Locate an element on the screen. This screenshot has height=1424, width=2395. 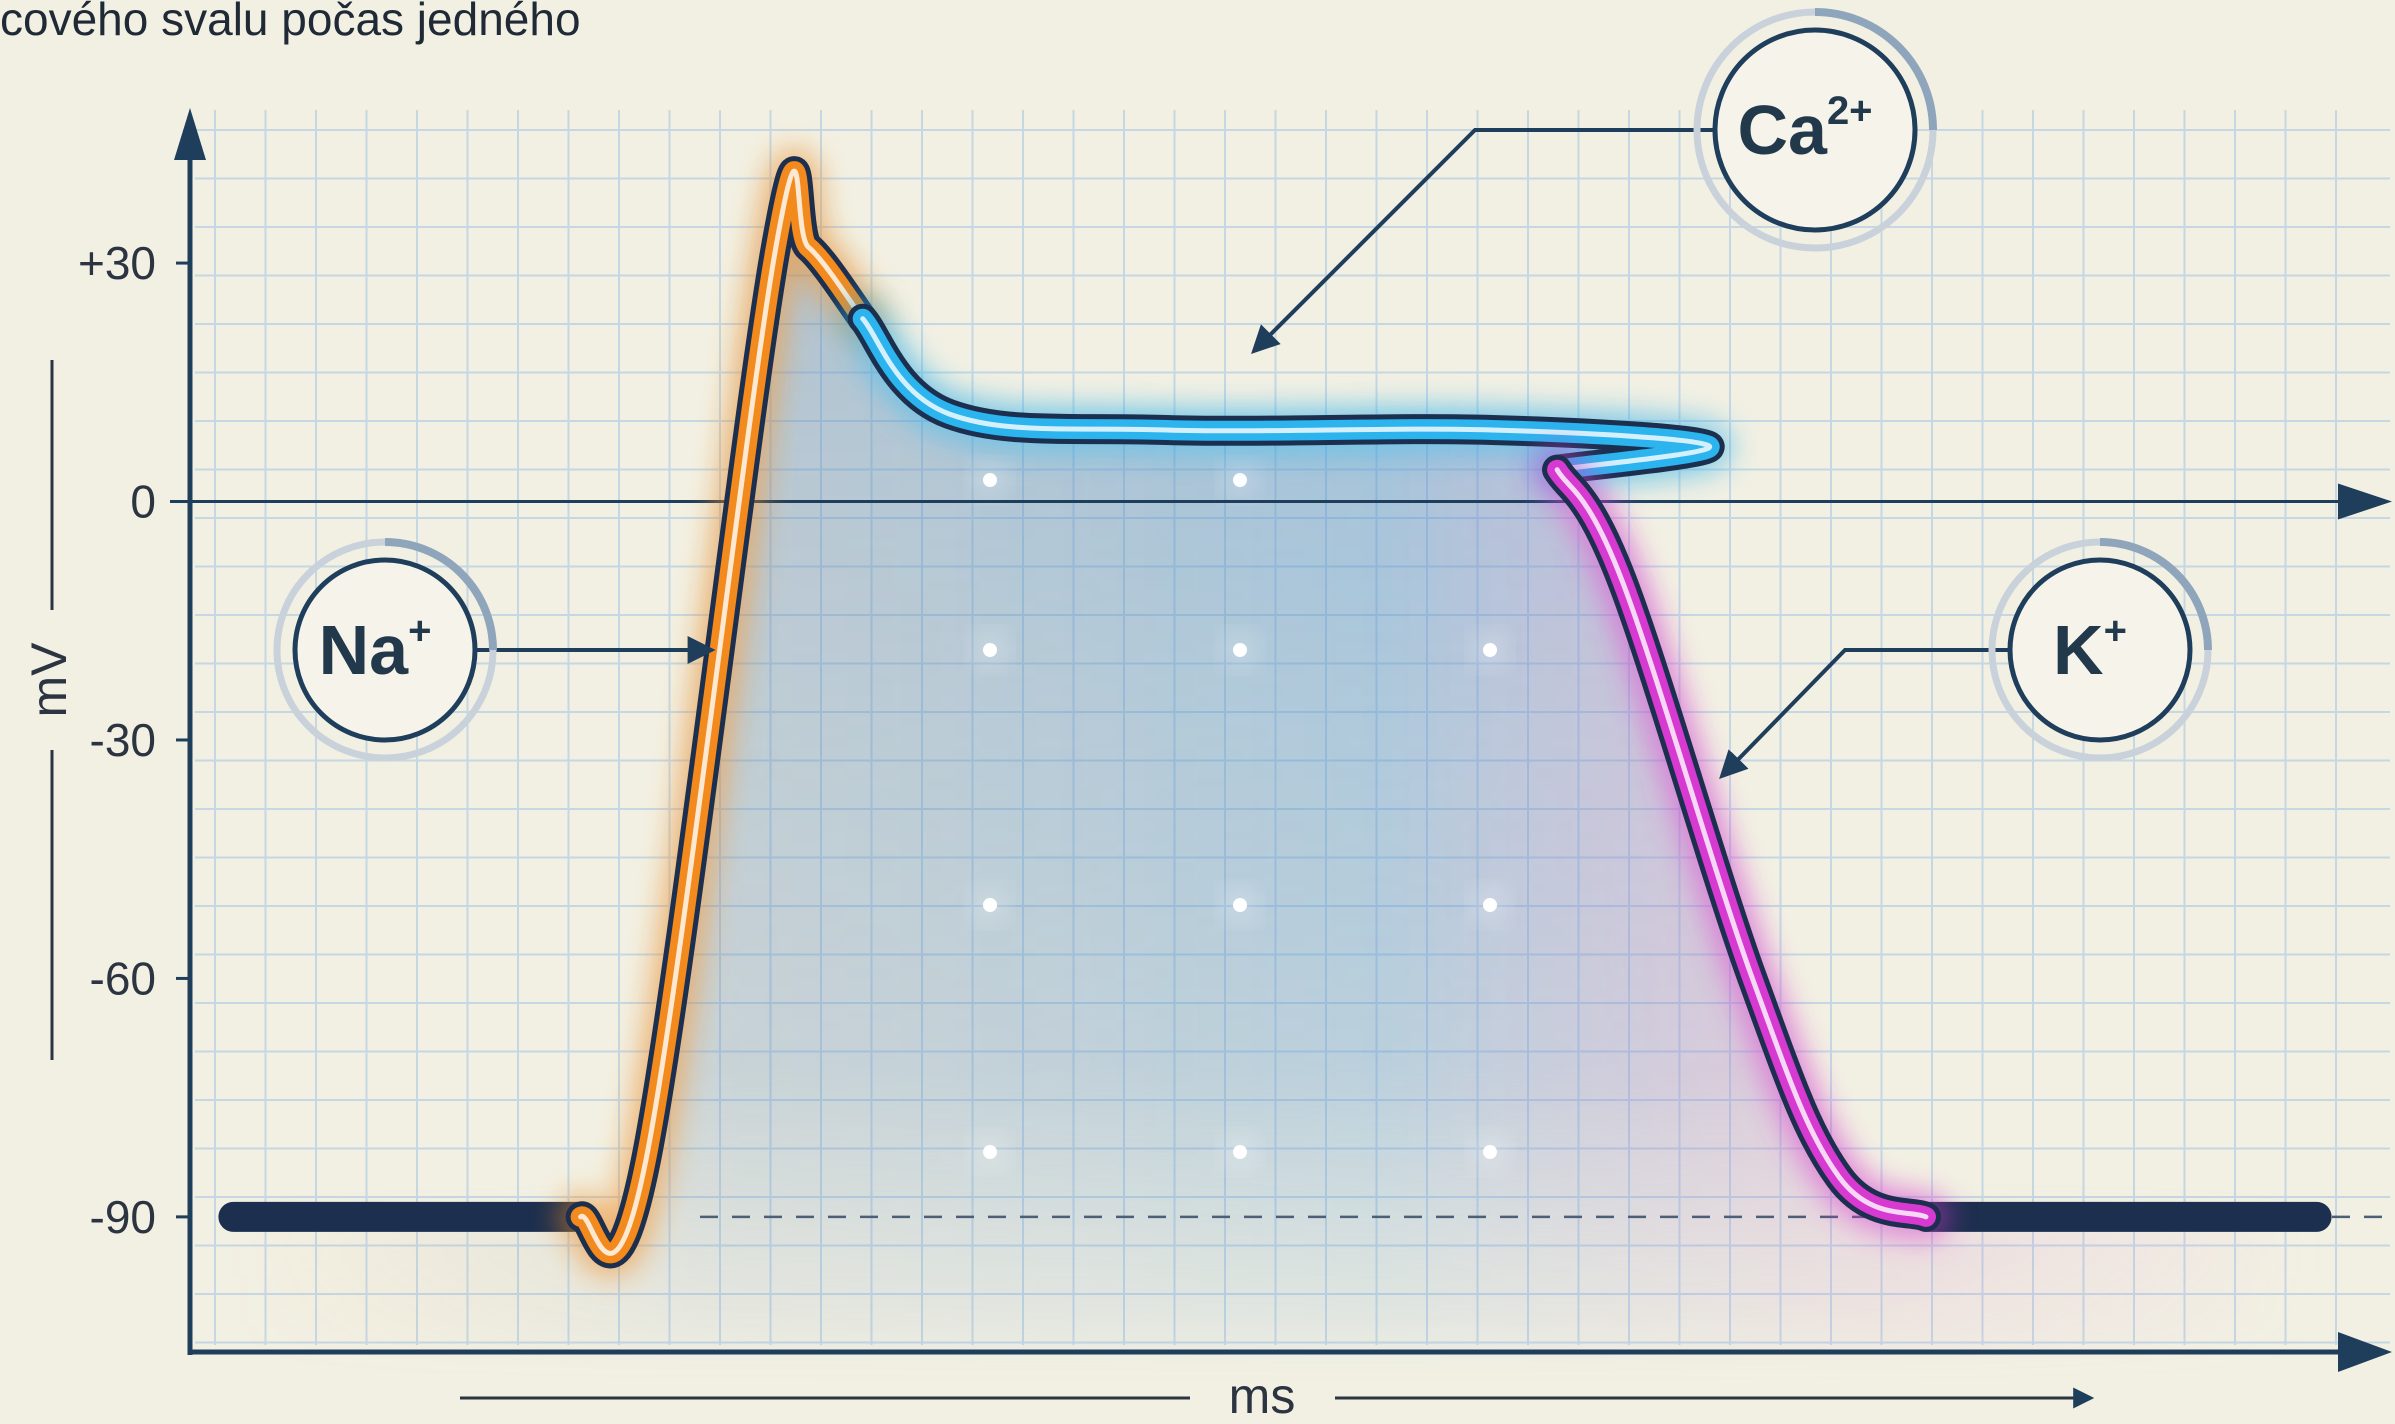
y-axis-title: mV is located at coordinates (49, 680).